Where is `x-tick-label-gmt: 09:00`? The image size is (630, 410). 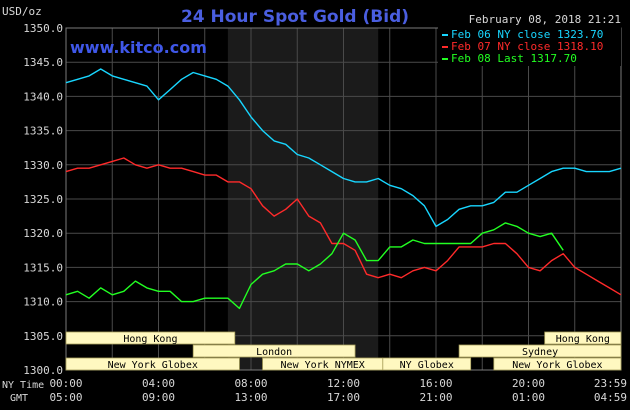 x-tick-label-gmt: 09:00 is located at coordinates (158, 397).